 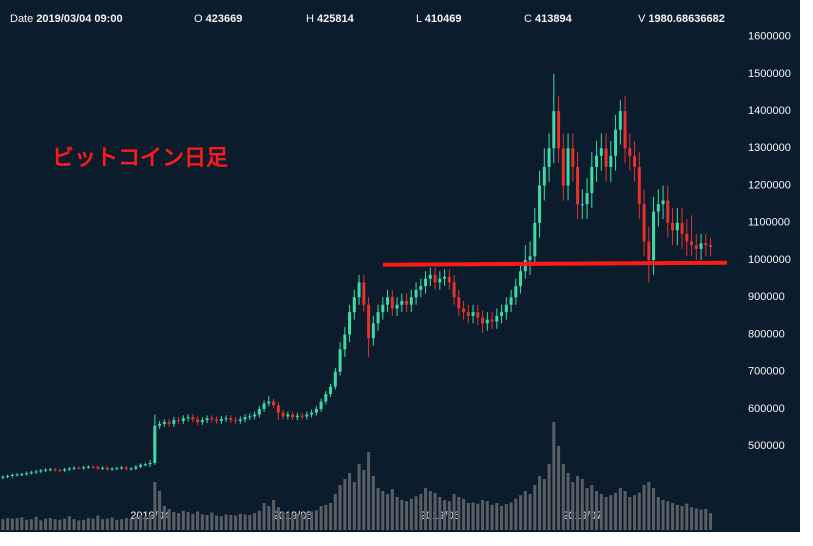 What do you see at coordinates (443, 19) in the screenshot?
I see `header-value: 410469` at bounding box center [443, 19].